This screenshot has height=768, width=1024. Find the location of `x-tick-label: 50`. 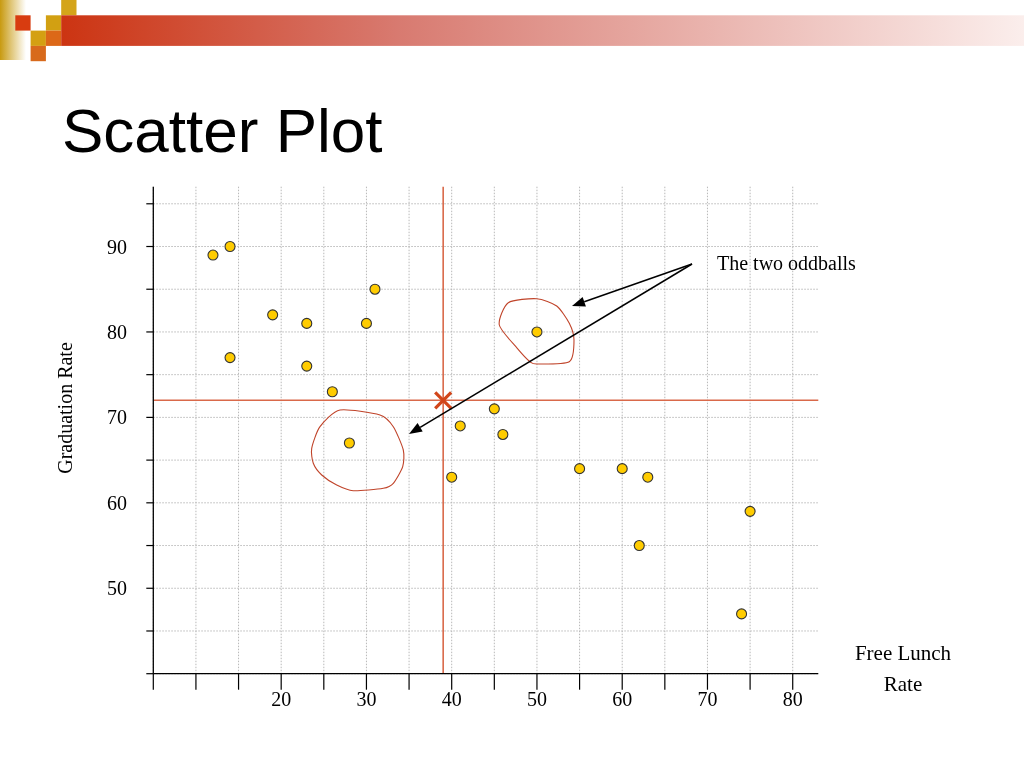

x-tick-label: 50 is located at coordinates (536, 699).